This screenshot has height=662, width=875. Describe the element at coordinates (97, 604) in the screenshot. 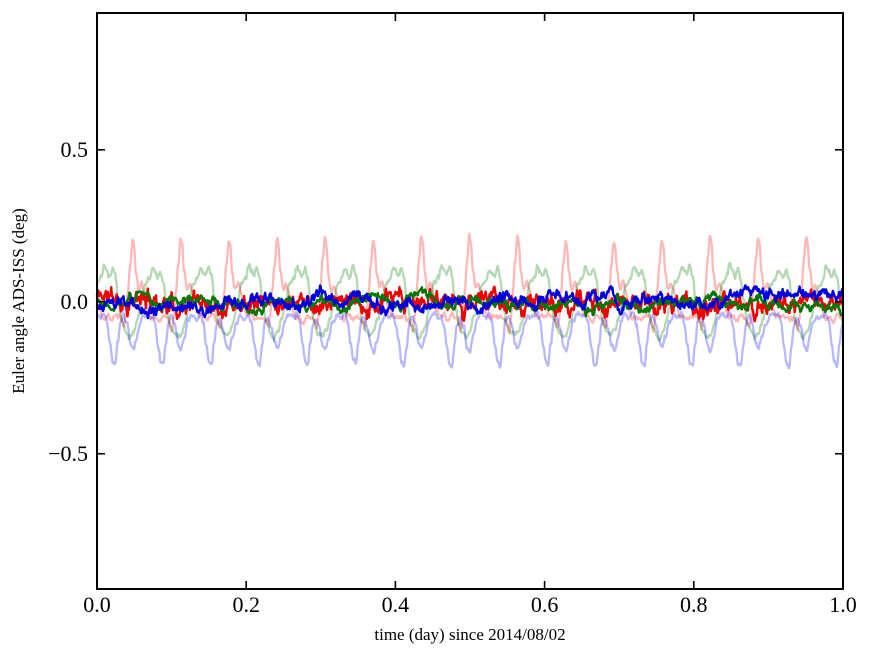

I see `x-tick-label: 0.0` at that location.